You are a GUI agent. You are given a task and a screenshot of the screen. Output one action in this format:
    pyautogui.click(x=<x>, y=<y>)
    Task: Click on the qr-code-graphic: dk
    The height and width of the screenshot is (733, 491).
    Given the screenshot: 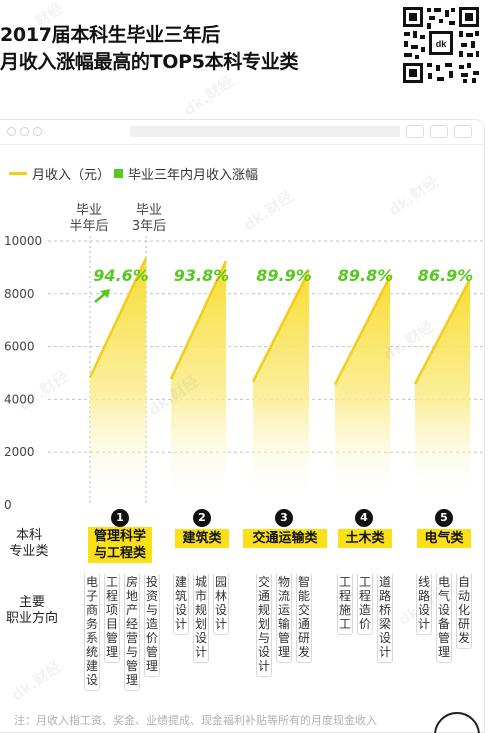 What is the action you would take?
    pyautogui.click(x=441, y=45)
    